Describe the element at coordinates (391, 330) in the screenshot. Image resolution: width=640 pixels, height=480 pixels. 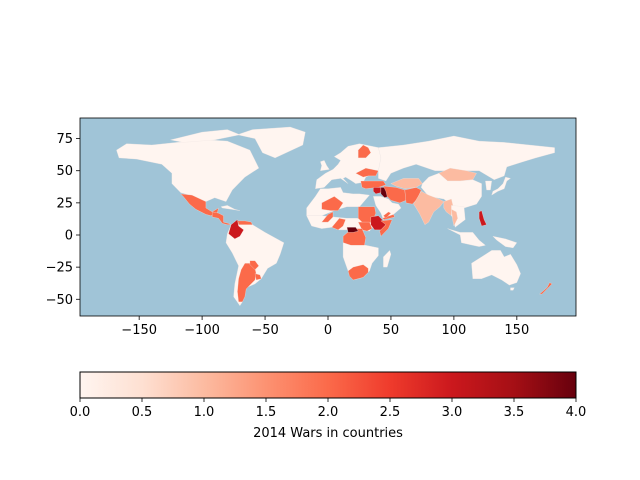
I see `x-tick-label: 50` at that location.